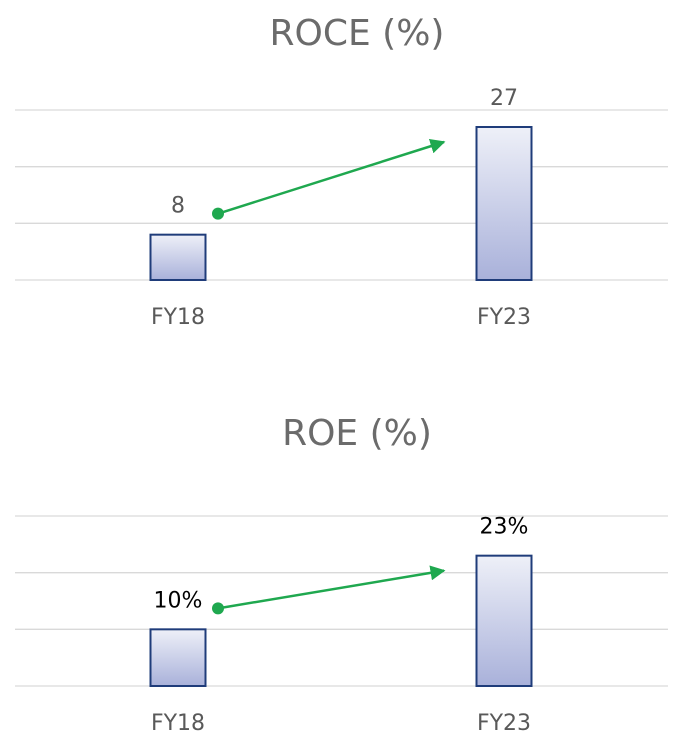 The height and width of the screenshot is (738, 674). I want to click on data-label: 27, so click(504, 98).